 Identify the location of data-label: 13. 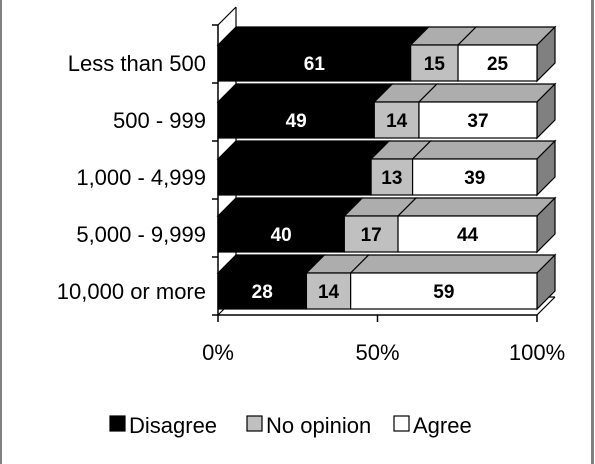
(391, 178).